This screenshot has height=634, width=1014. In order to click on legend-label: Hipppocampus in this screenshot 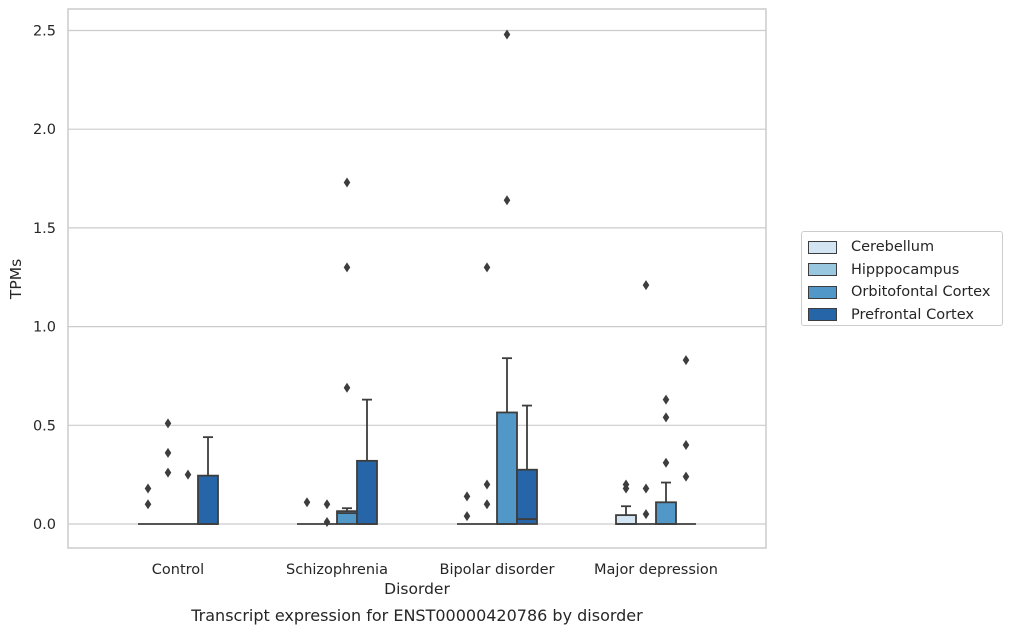, I will do `click(905, 269)`.